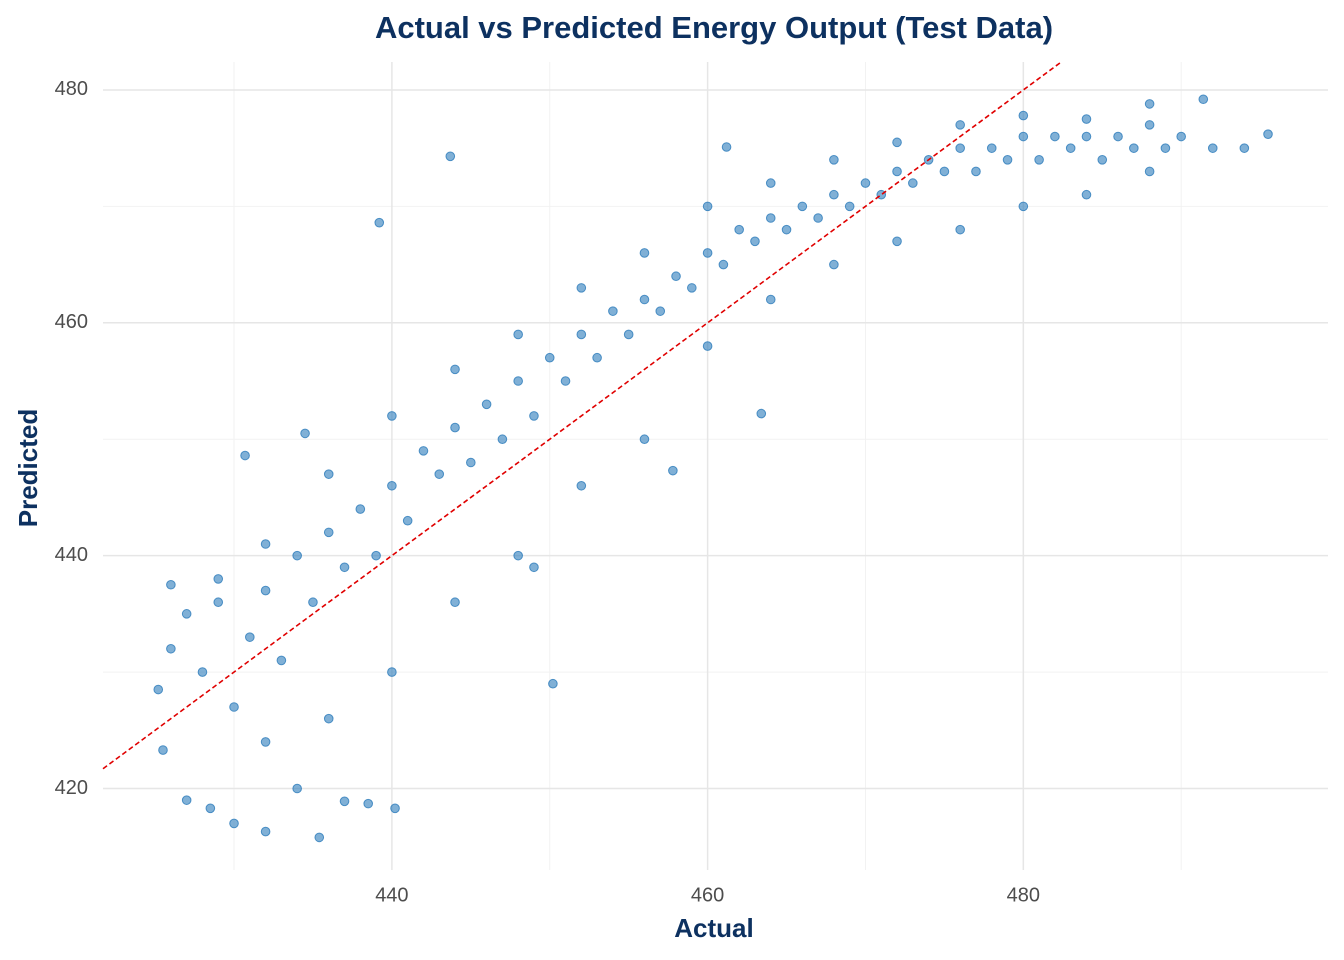 Image resolution: width=1344 pixels, height=960 pixels. What do you see at coordinates (71, 89) in the screenshot?
I see `y-tick-label: 480` at bounding box center [71, 89].